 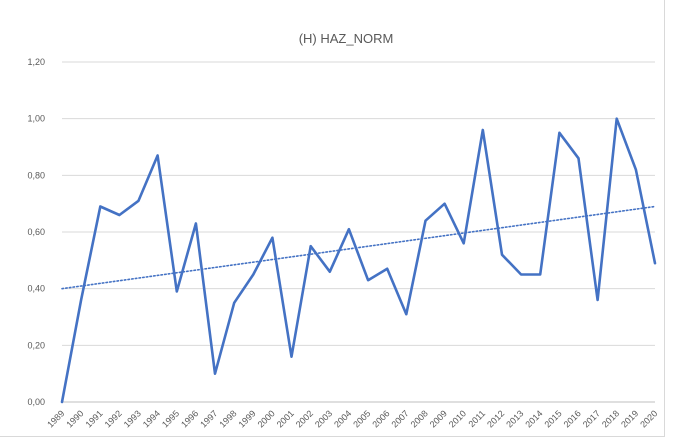 What do you see at coordinates (438, 418) in the screenshot?
I see `x-tick-label: 2009` at bounding box center [438, 418].